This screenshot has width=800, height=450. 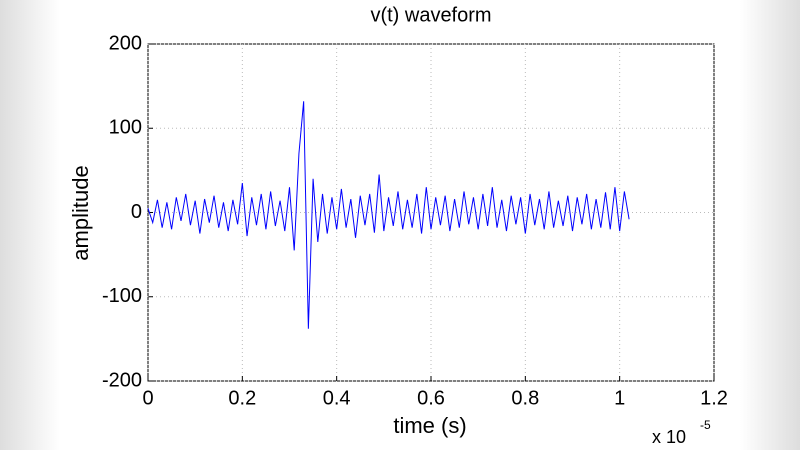 I want to click on x-multiplier-exponent: -5, so click(x=705, y=425).